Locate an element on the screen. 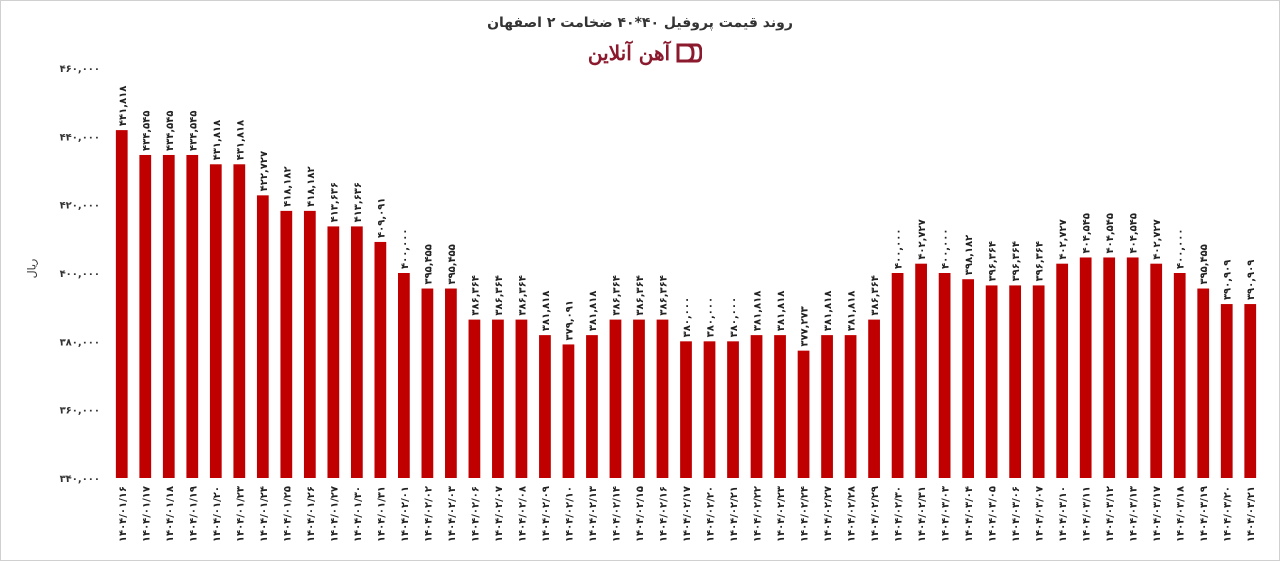 This screenshot has height=561, width=1280. x-tick-label: ۱۴۰۴/۰۱/۳۰ is located at coordinates (358, 514).